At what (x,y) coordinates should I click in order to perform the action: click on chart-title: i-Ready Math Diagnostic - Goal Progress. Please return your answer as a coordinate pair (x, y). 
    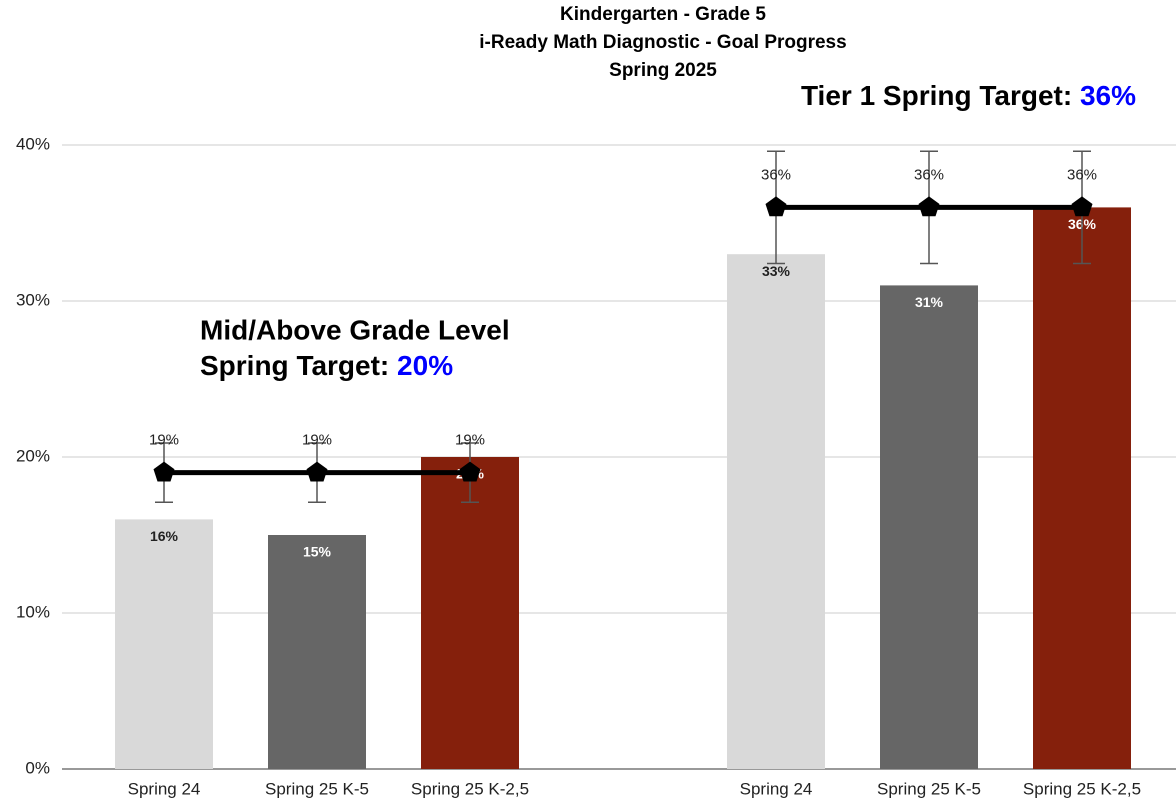
    Looking at the image, I should click on (662, 42).